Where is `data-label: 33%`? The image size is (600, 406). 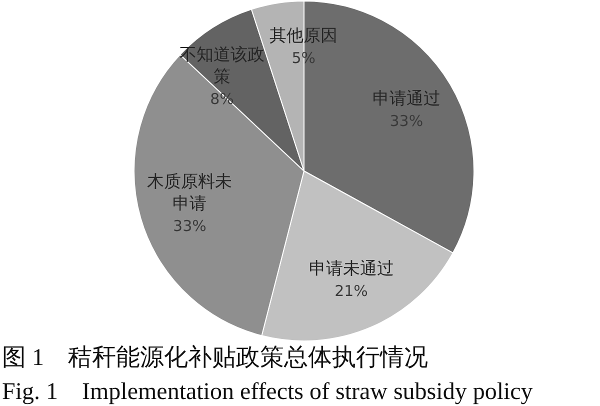 data-label: 33% is located at coordinates (189, 227).